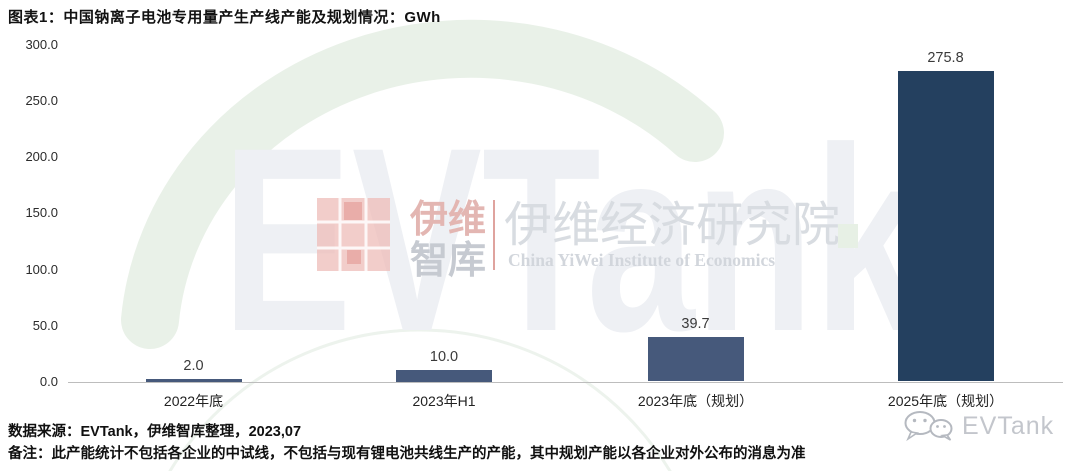 Image resolution: width=1080 pixels, height=471 pixels. I want to click on wechat-evtank-label: EVTank, so click(1008, 425).